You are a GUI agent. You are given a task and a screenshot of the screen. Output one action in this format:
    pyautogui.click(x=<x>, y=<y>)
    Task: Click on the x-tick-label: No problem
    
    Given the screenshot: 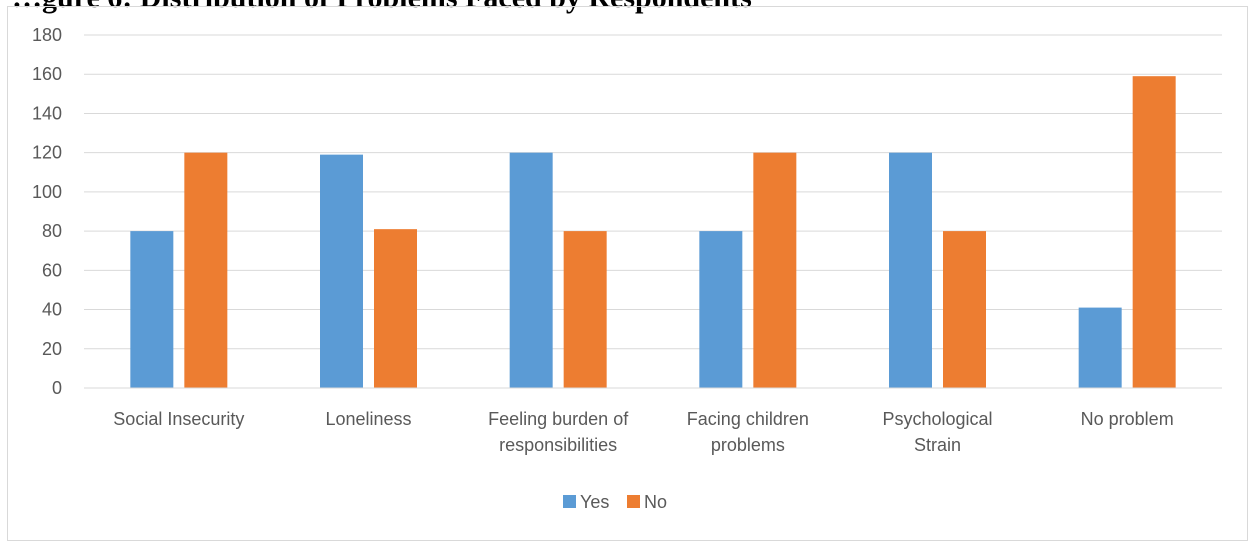 What is the action you would take?
    pyautogui.click(x=1127, y=419)
    